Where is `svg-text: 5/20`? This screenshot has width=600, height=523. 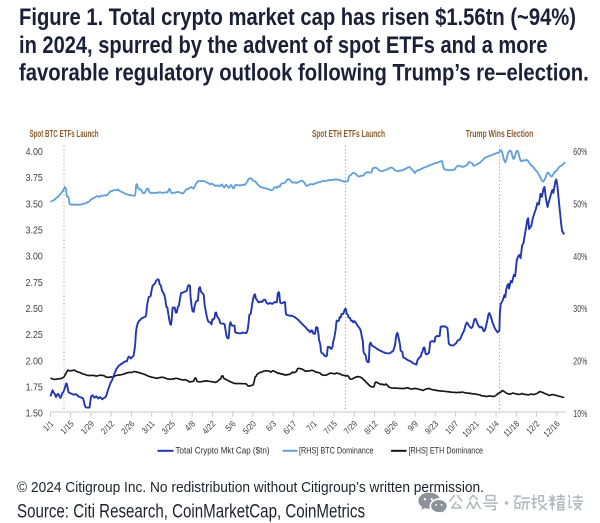
svg-text: 5/20 is located at coordinates (249, 427).